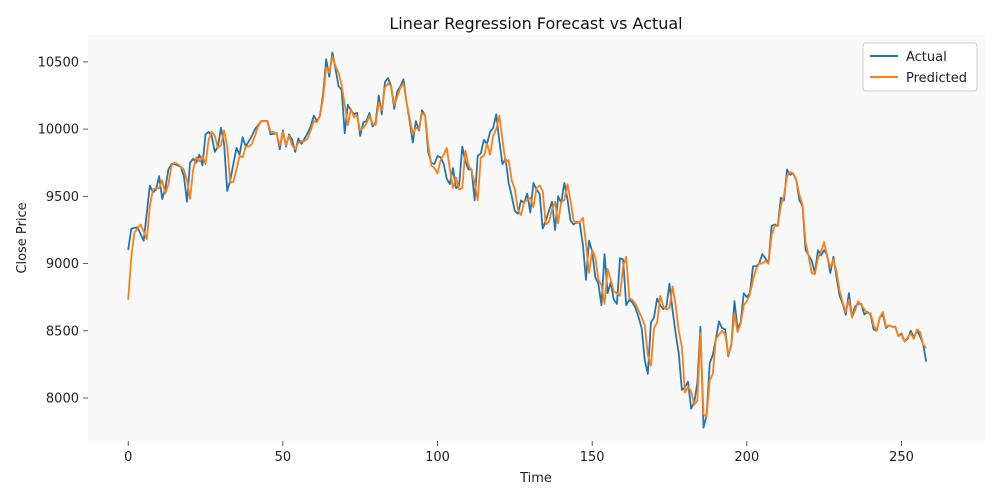 The width and height of the screenshot is (1000, 500). Describe the element at coordinates (283, 457) in the screenshot. I see `x-tick-label: 50` at that location.